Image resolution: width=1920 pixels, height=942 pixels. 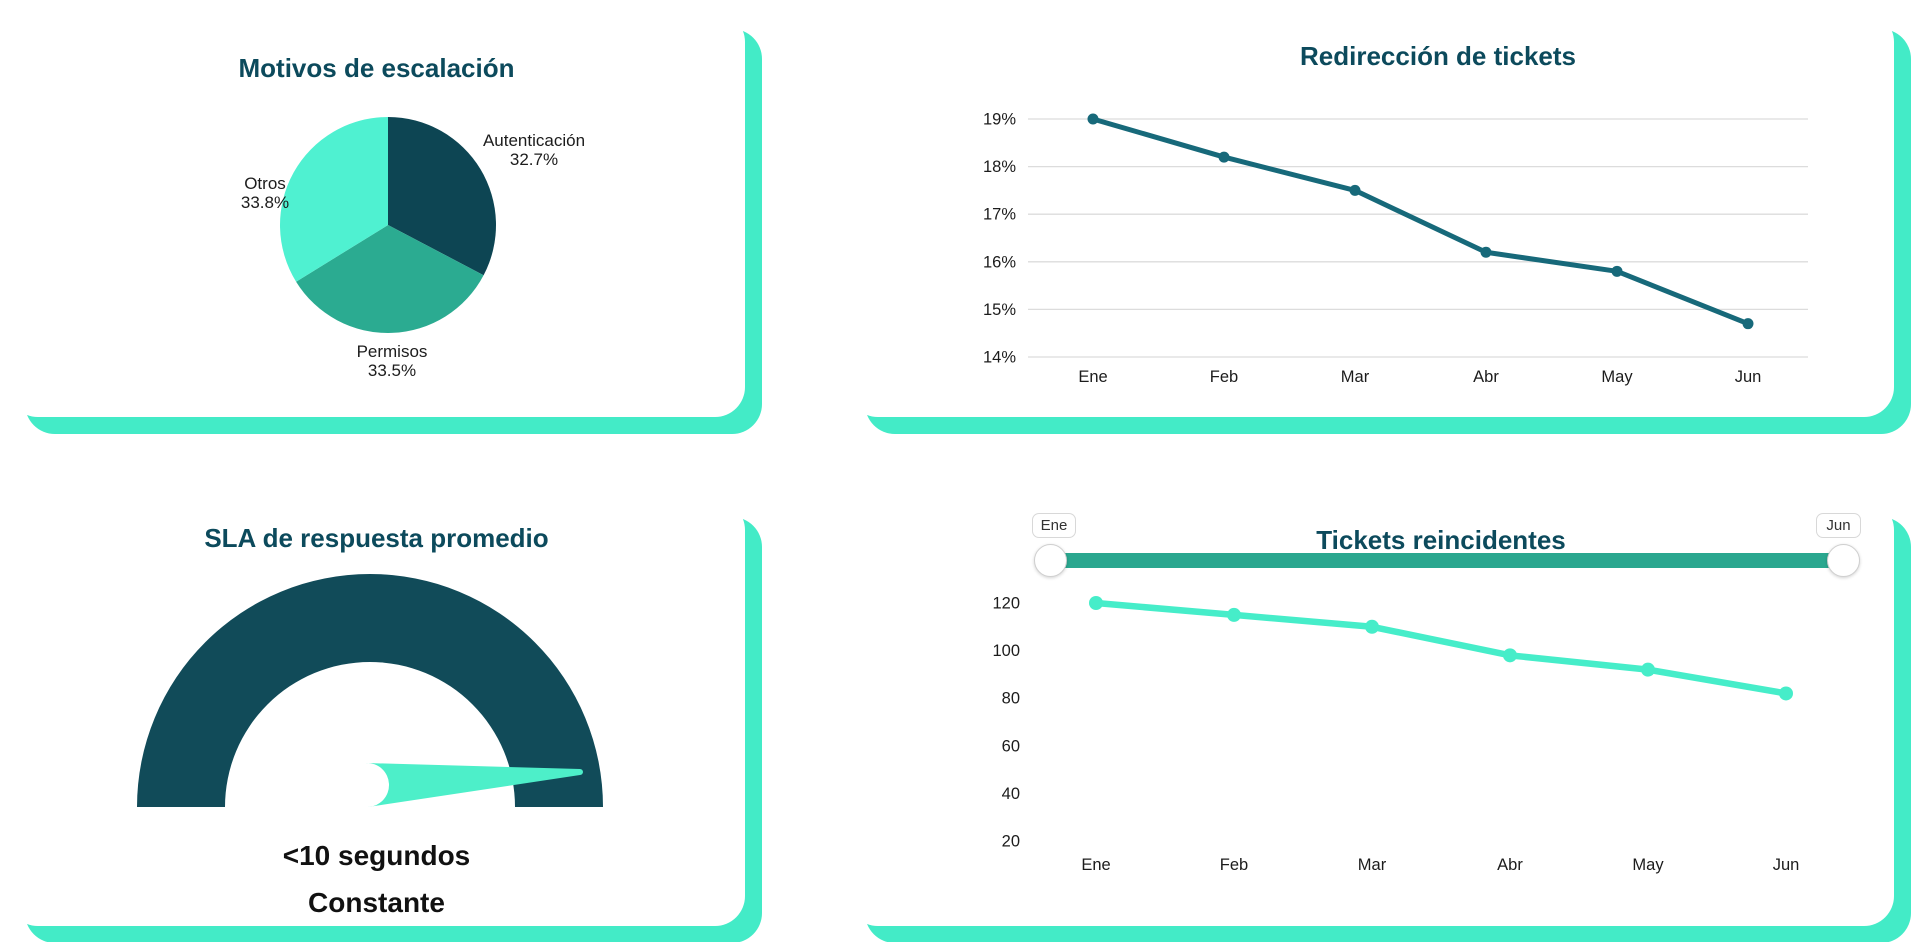 I want to click on gauge-arc, so click(x=370, y=690).